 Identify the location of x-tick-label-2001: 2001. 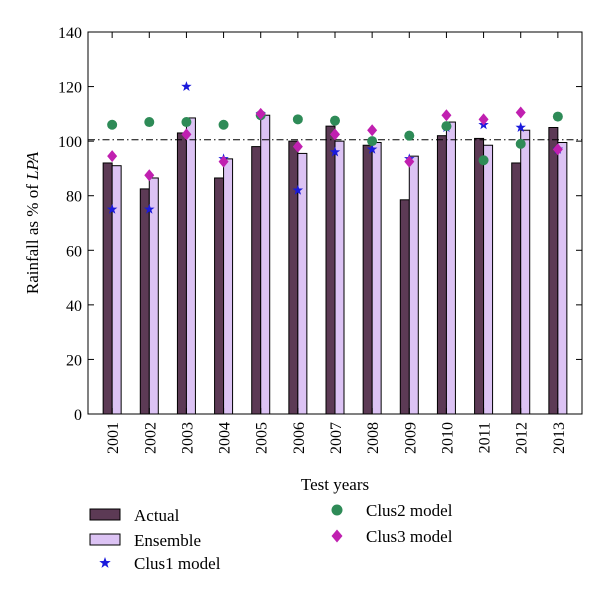
(113, 438).